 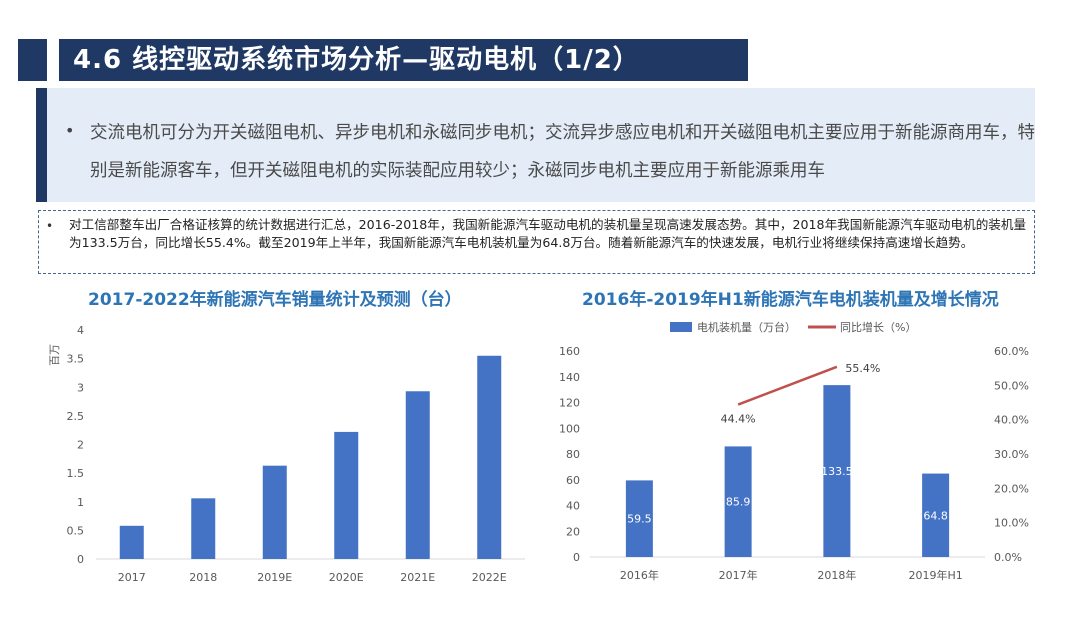 What do you see at coordinates (76, 530) in the screenshot?
I see `y-tick-label: 0.5` at bounding box center [76, 530].